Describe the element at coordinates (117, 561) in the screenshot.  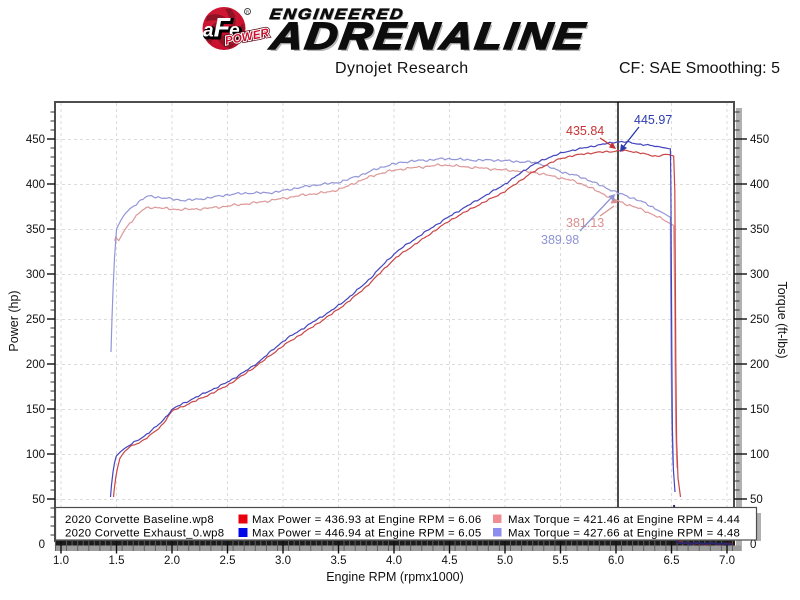
I see `svg-text: 1.5` at that location.